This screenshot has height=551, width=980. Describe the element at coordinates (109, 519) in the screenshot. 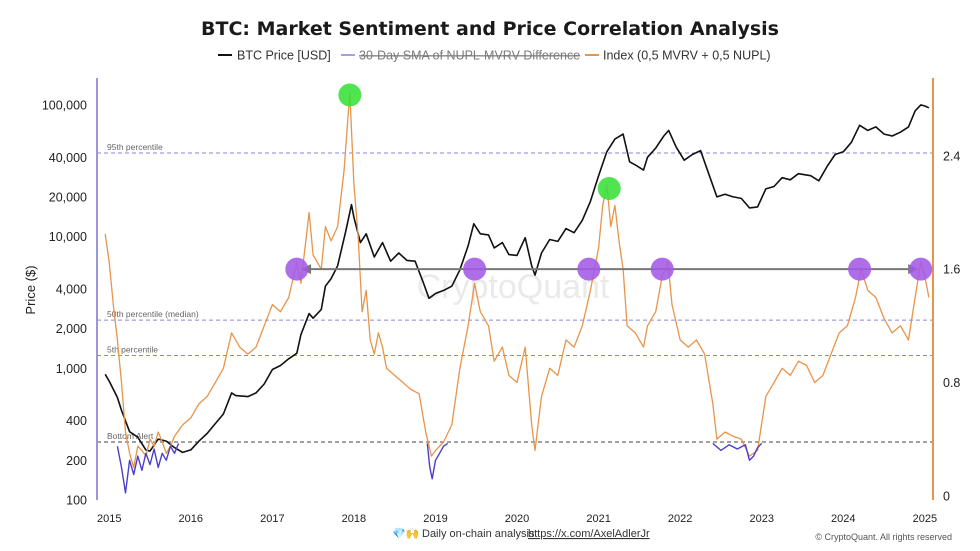

I see `x-tick-2015: 2015` at that location.